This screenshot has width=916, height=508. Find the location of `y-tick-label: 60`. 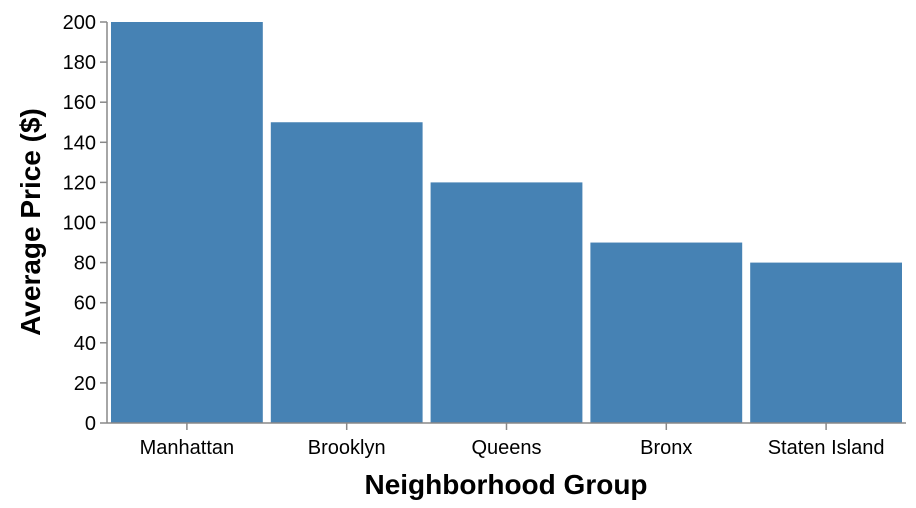

y-tick-label: 60 is located at coordinates (85, 304).